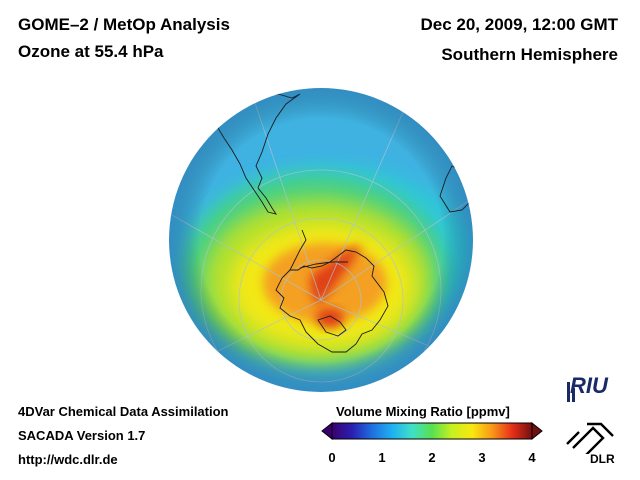  I want to click on colorbar-low-arrow, so click(327, 431).